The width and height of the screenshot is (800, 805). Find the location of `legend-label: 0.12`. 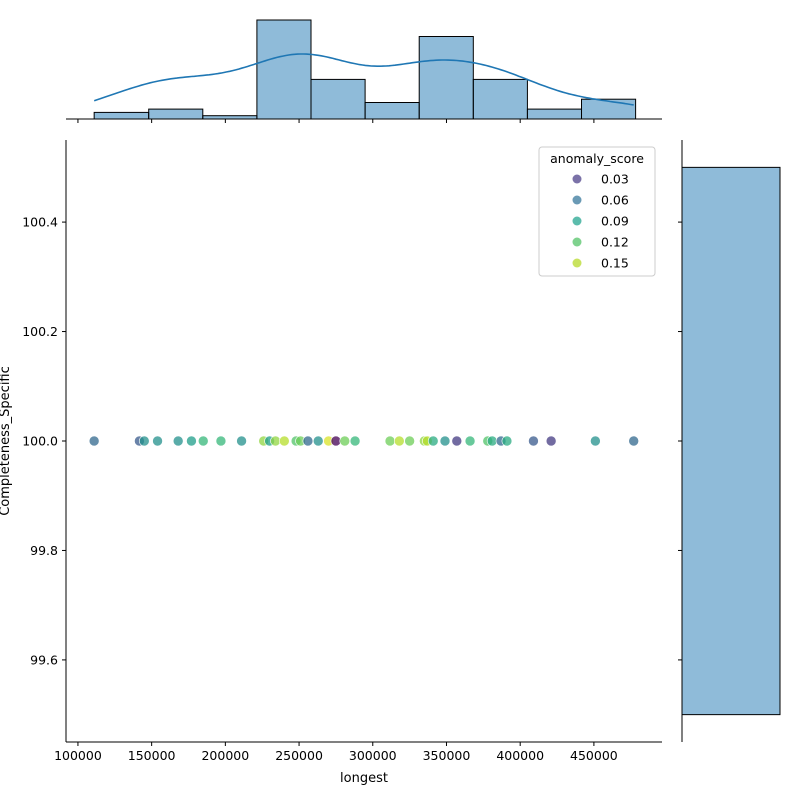

legend-label: 0.12 is located at coordinates (615, 242).